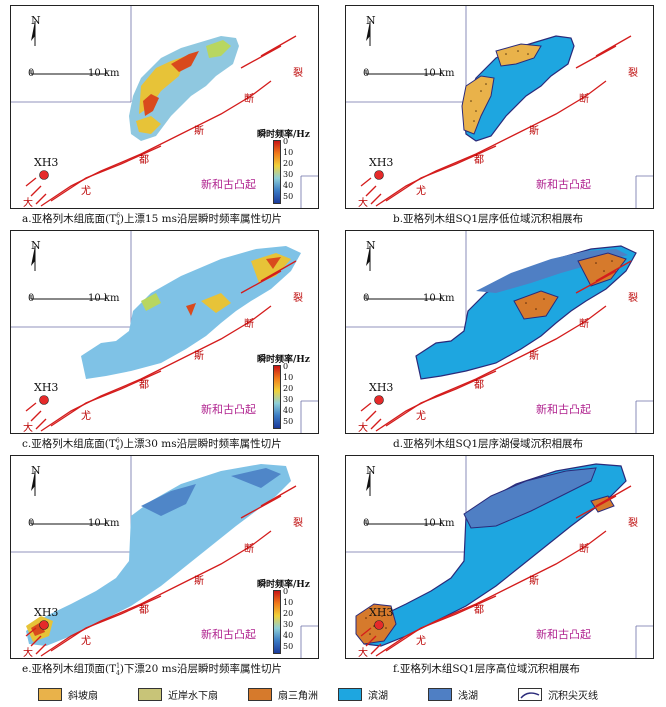  I want to click on panel-d-map, so click(499, 332).